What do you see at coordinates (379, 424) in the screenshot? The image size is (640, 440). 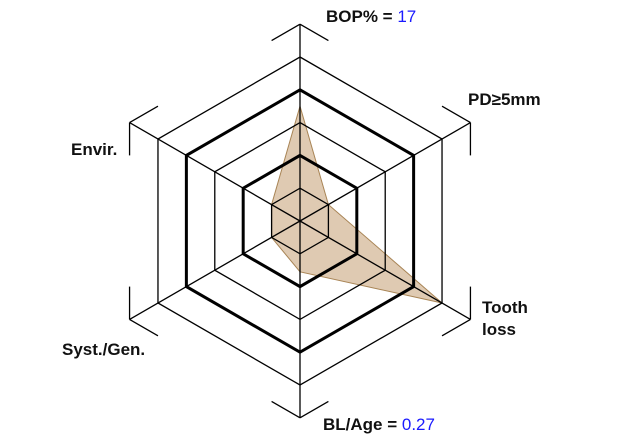 I see `axis-label-bl-age: BL/Age = 0.27` at bounding box center [379, 424].